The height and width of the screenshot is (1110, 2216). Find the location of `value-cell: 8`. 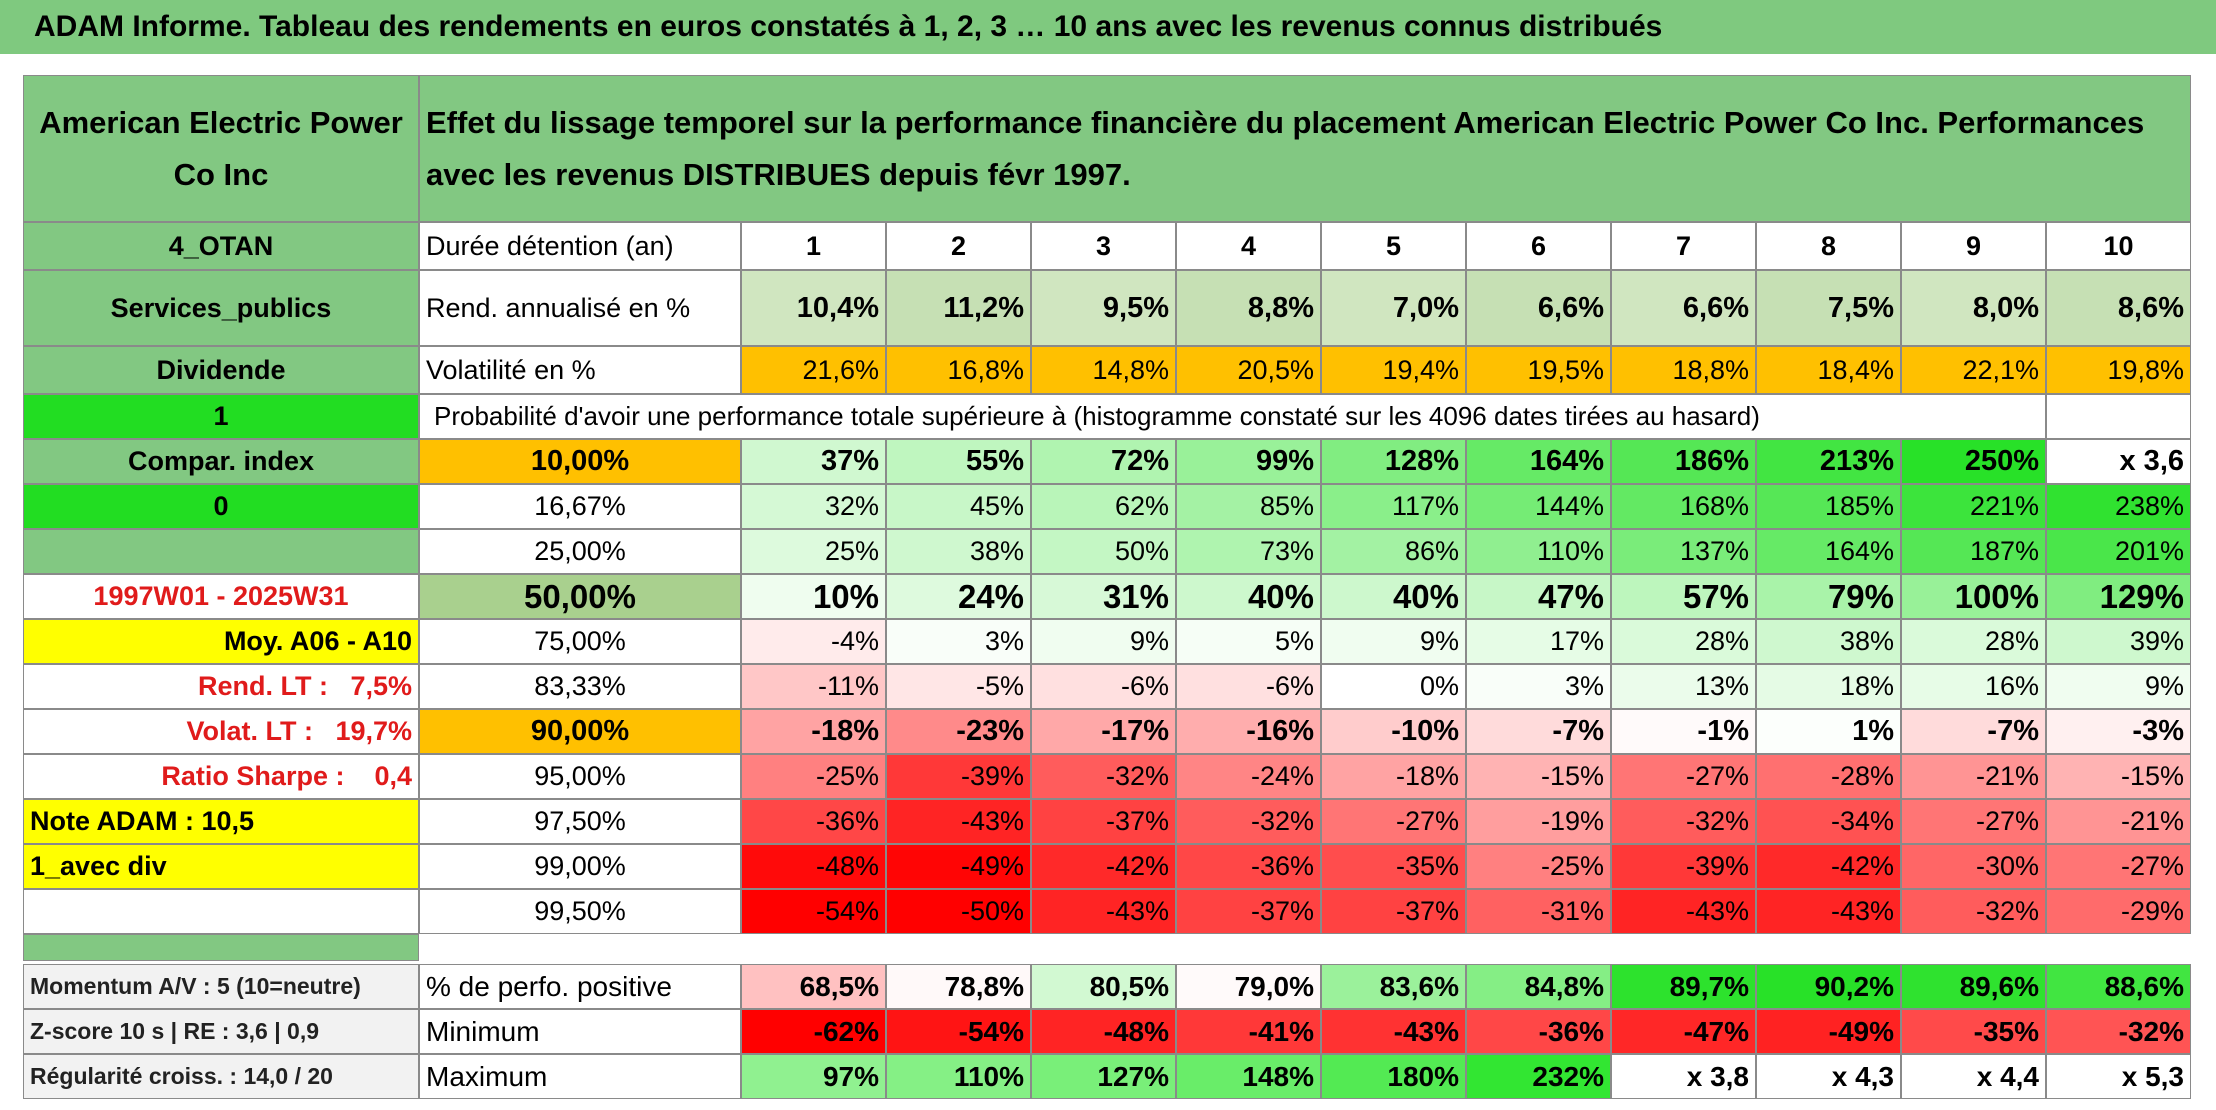

value-cell: 8 is located at coordinates (1828, 246).